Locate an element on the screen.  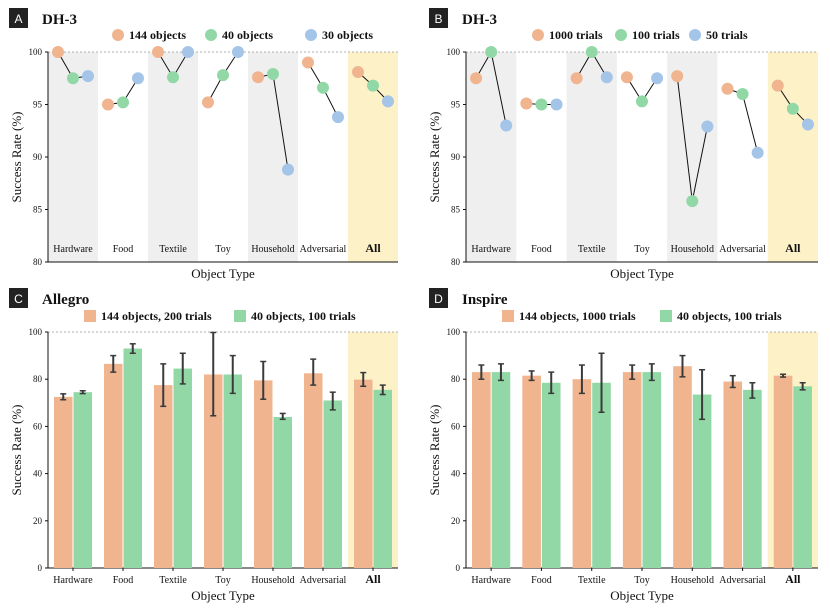
x-tick-label: Adversarial is located at coordinates (323, 249).